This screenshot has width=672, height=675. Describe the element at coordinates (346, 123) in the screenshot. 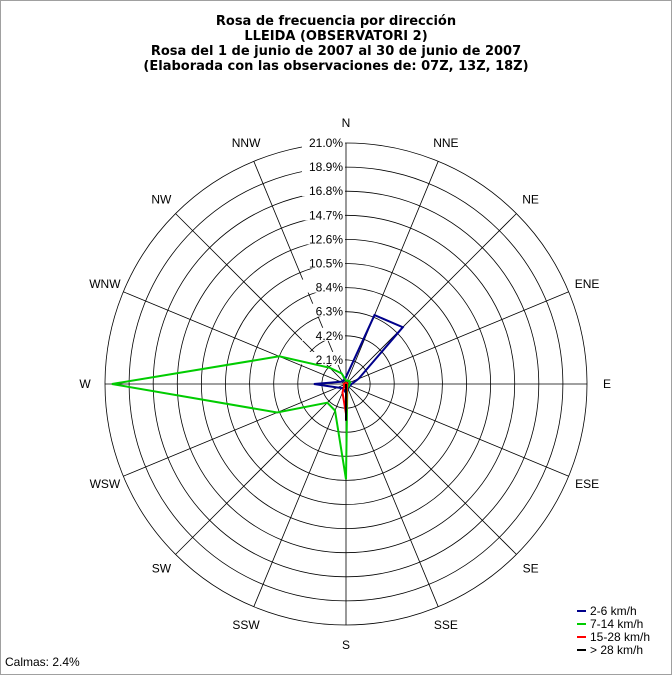

I see `direction-label-n: N` at that location.